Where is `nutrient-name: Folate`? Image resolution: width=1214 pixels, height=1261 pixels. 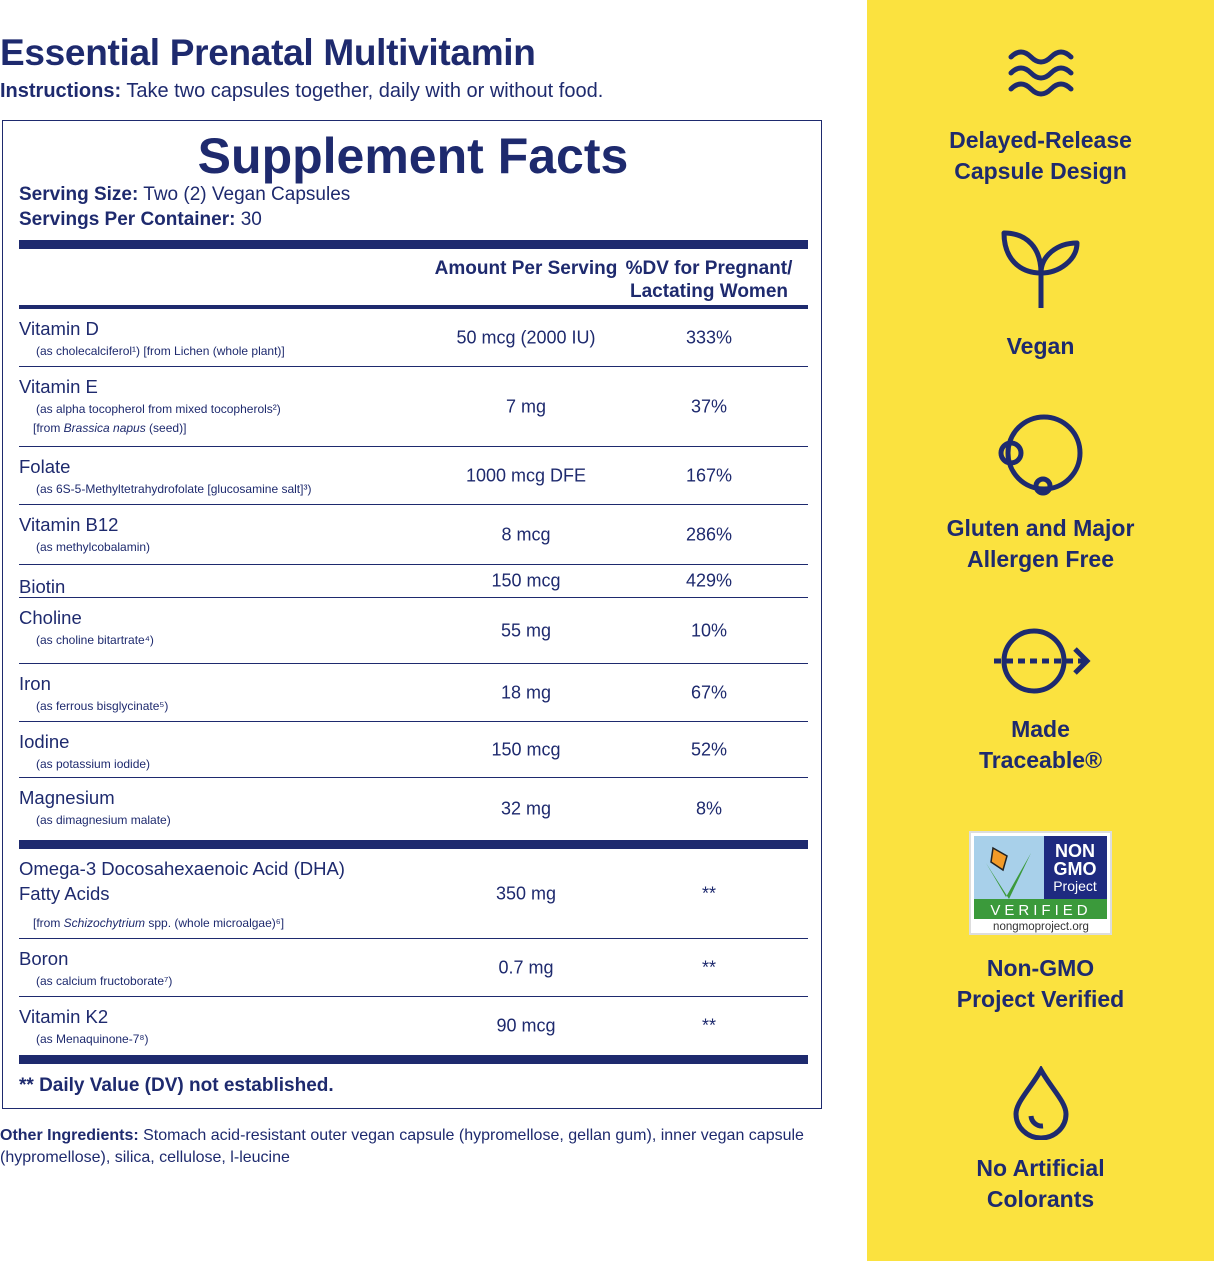
nutrient-name: Folate is located at coordinates (45, 466).